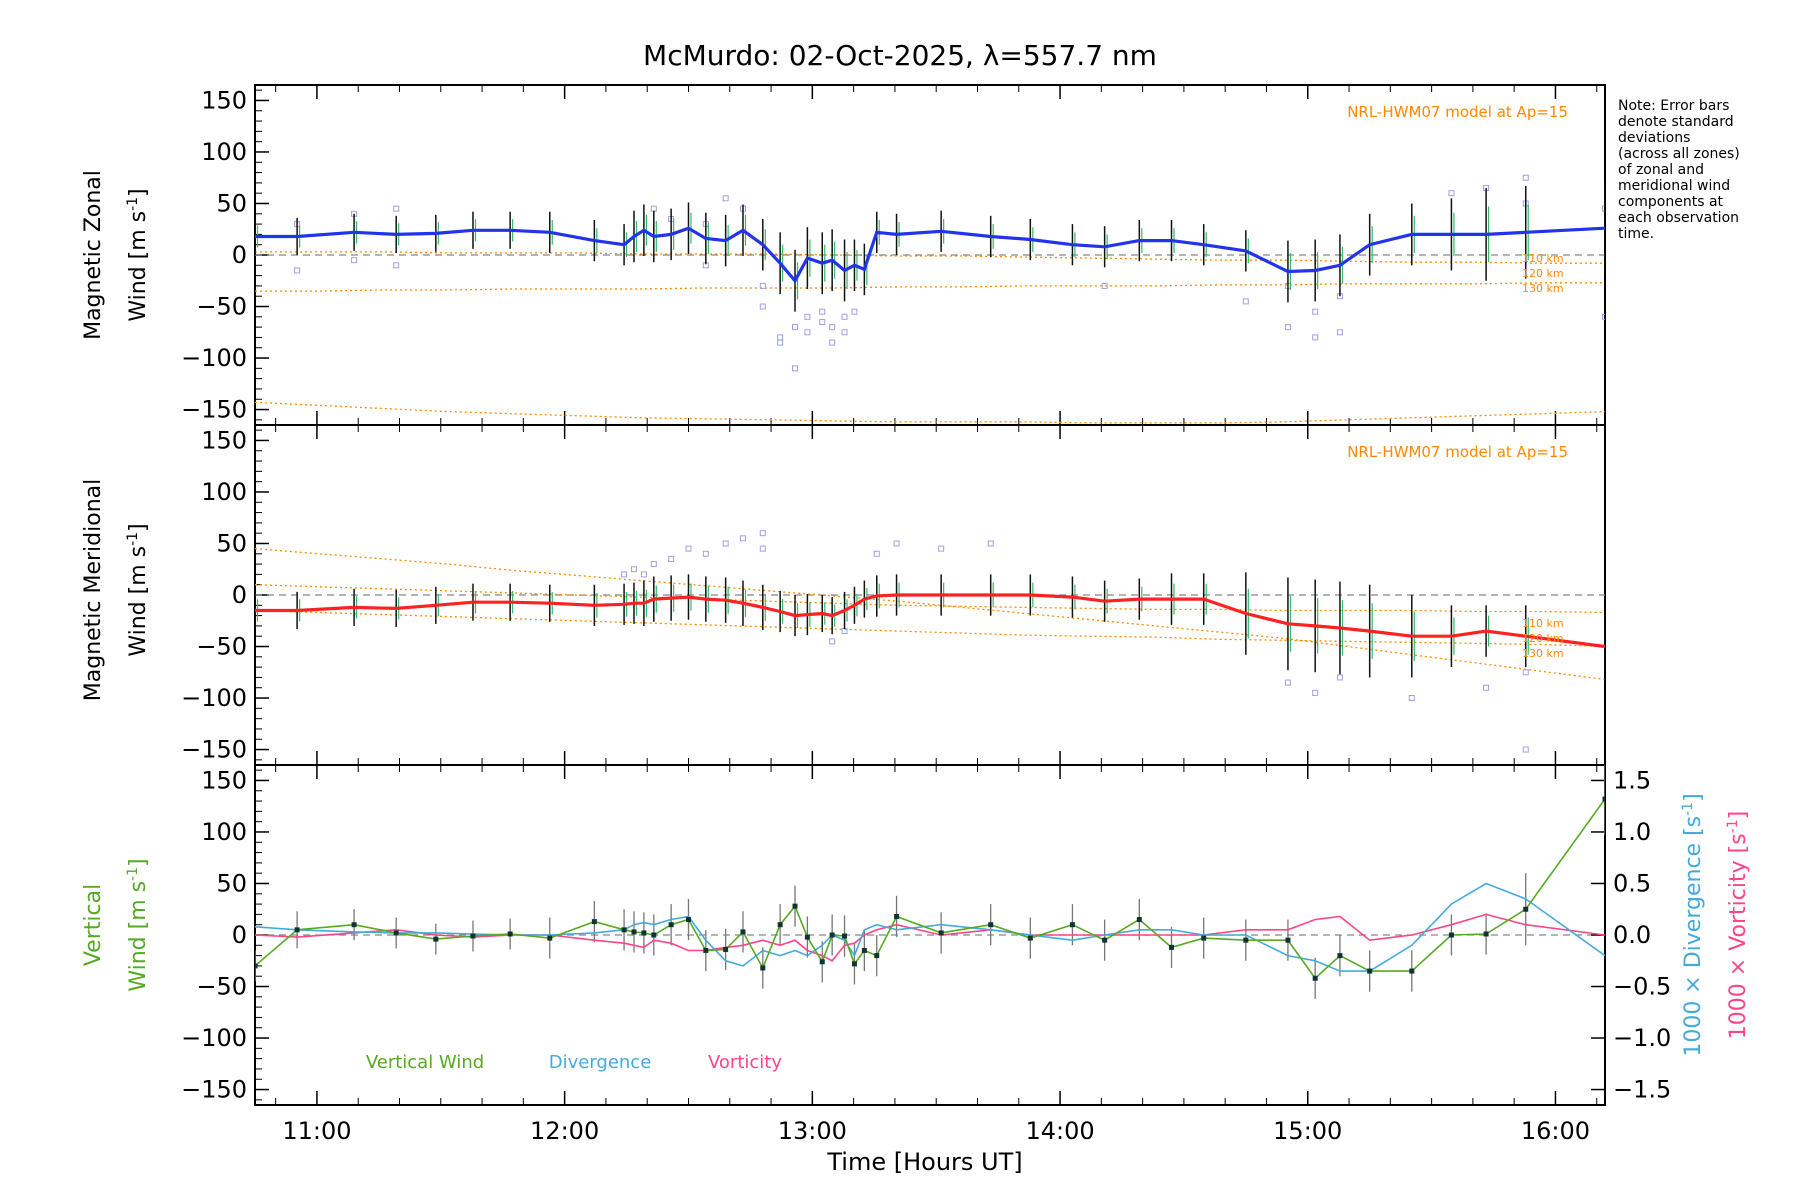 The height and width of the screenshot is (1200, 1800). I want to click on y-tick-label: 150, so click(224, 440).